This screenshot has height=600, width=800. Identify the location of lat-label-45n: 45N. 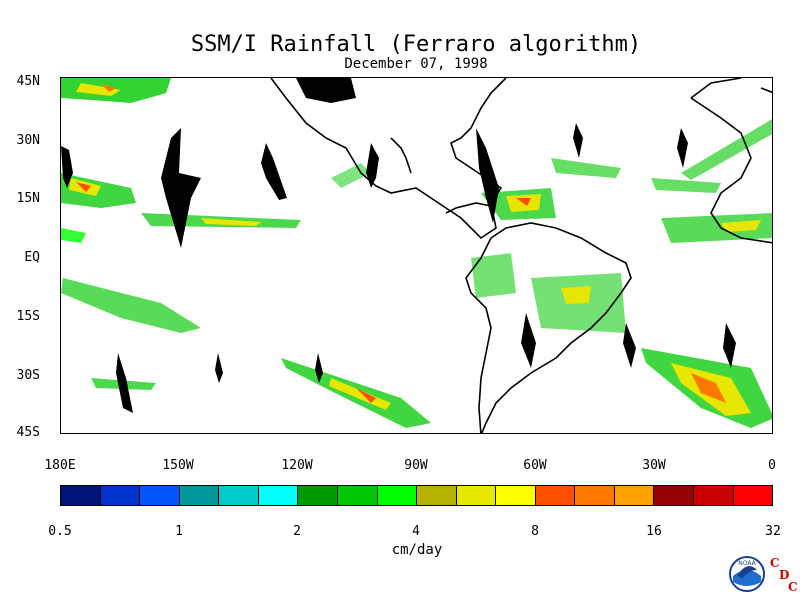
(28, 81).